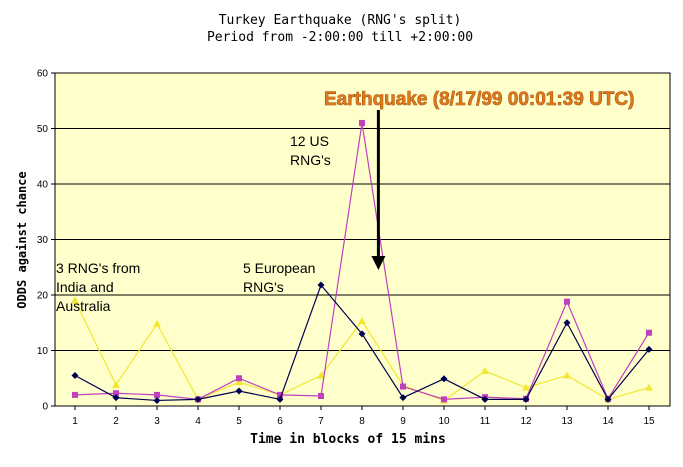  Describe the element at coordinates (280, 421) in the screenshot. I see `x-tick-label: 6` at that location.